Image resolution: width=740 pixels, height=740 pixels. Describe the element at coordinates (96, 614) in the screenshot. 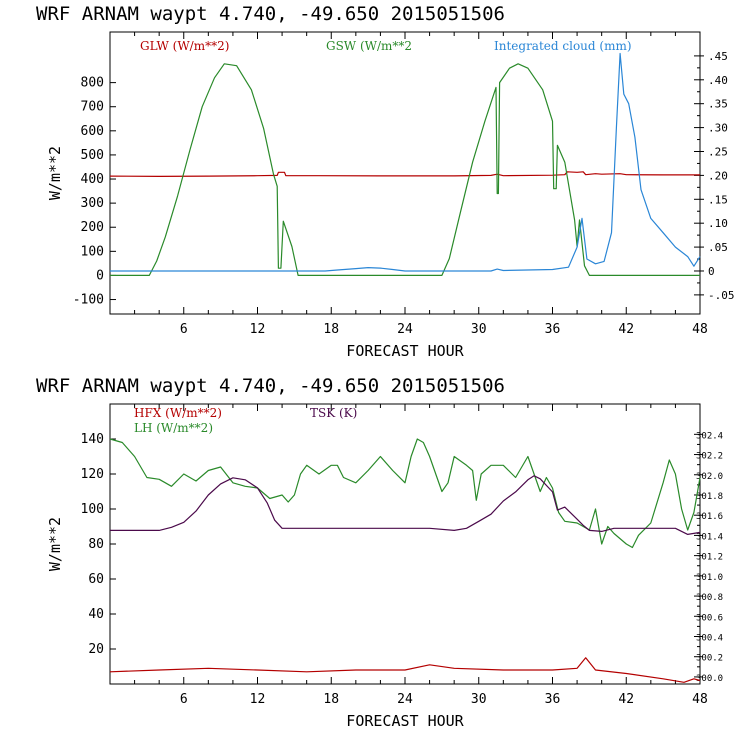

I see `y-tick-label: 40` at that location.